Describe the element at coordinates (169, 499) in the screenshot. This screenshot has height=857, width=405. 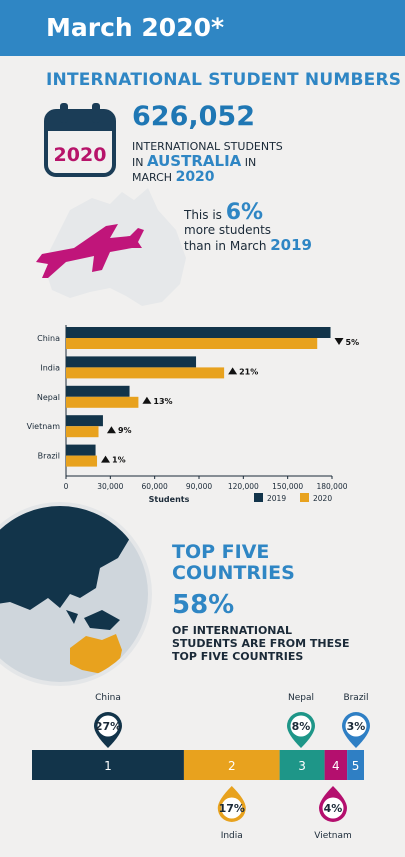
I see `x-axis-title: Students` at that location.